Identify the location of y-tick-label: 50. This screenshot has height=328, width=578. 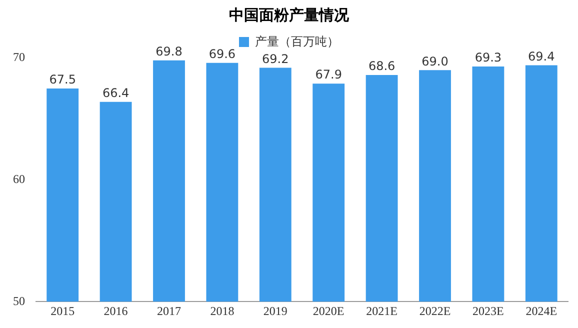
(19, 301).